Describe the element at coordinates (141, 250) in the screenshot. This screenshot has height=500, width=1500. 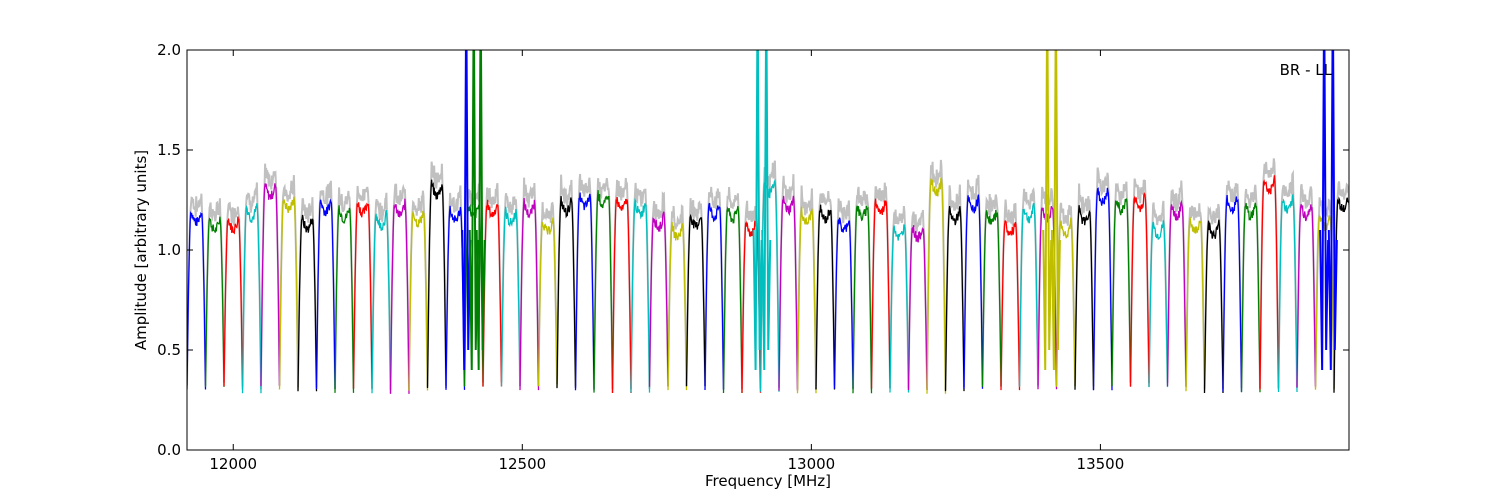
I see `y-axis-label: Amplitude [arbitrary units]` at that location.